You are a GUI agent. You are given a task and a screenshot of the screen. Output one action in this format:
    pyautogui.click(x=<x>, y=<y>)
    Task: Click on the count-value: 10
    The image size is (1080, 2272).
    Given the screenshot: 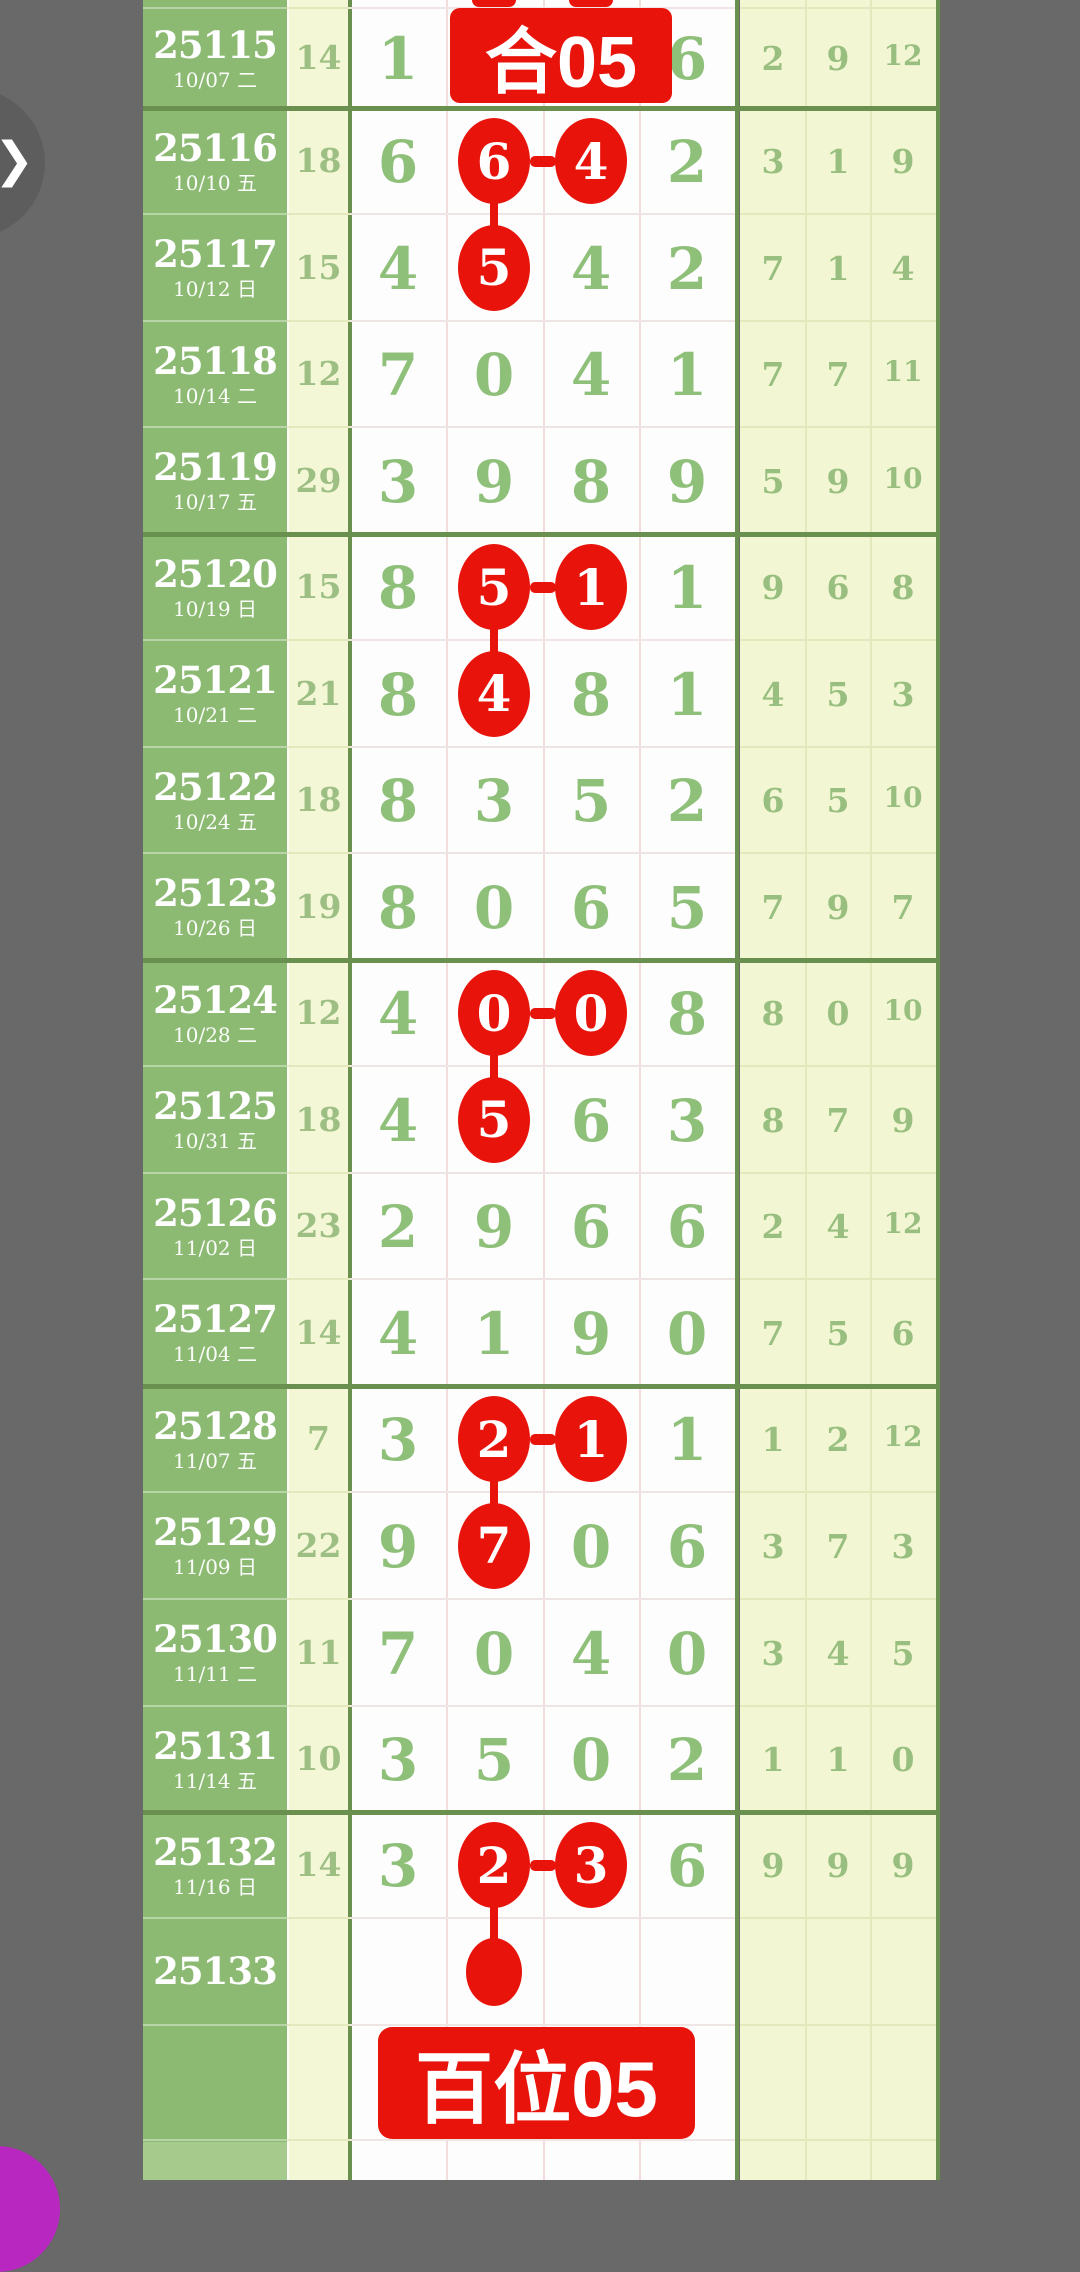 What is the action you would take?
    pyautogui.click(x=318, y=1758)
    